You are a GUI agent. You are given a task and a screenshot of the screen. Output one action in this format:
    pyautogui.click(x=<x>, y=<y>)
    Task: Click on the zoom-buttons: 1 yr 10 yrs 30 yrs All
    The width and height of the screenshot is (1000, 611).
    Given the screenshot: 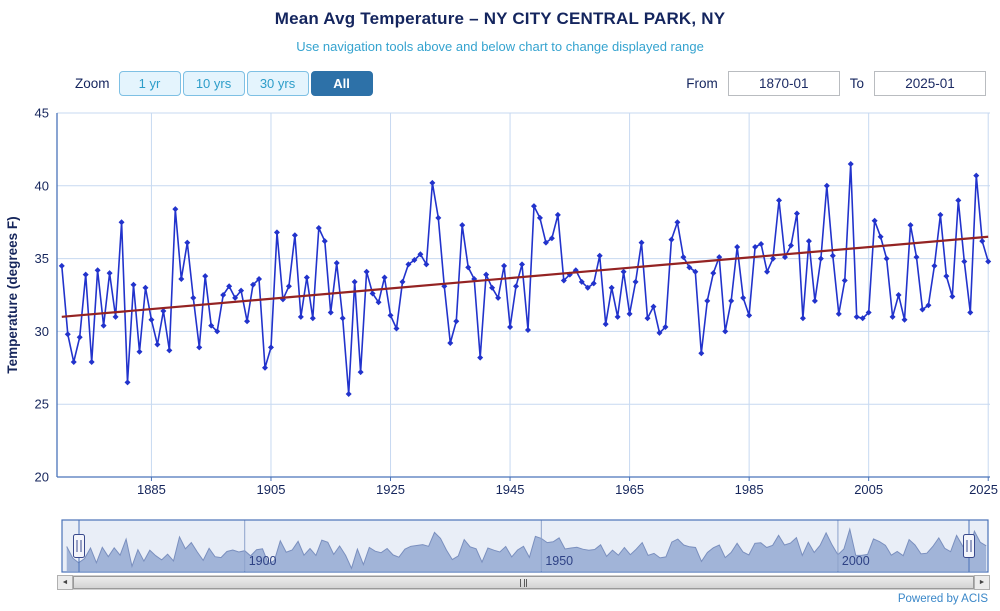 What is the action you would take?
    pyautogui.click(x=246, y=83)
    